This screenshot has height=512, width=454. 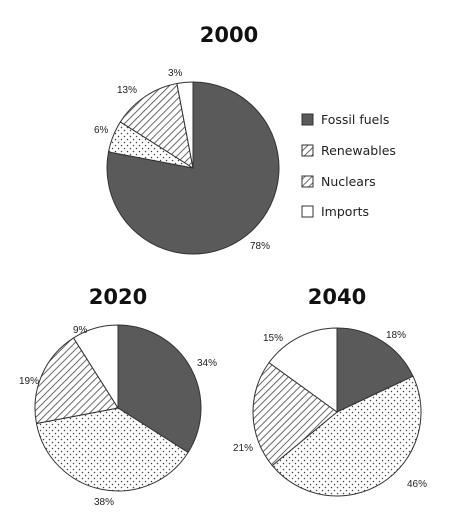 I want to click on chart-title-2020: 2020, so click(x=118, y=297).